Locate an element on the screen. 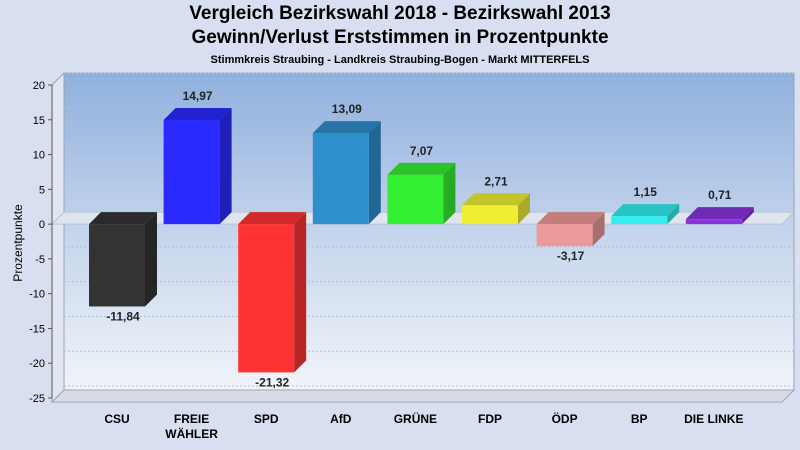  bar-value-label: 14,97 is located at coordinates (198, 96).